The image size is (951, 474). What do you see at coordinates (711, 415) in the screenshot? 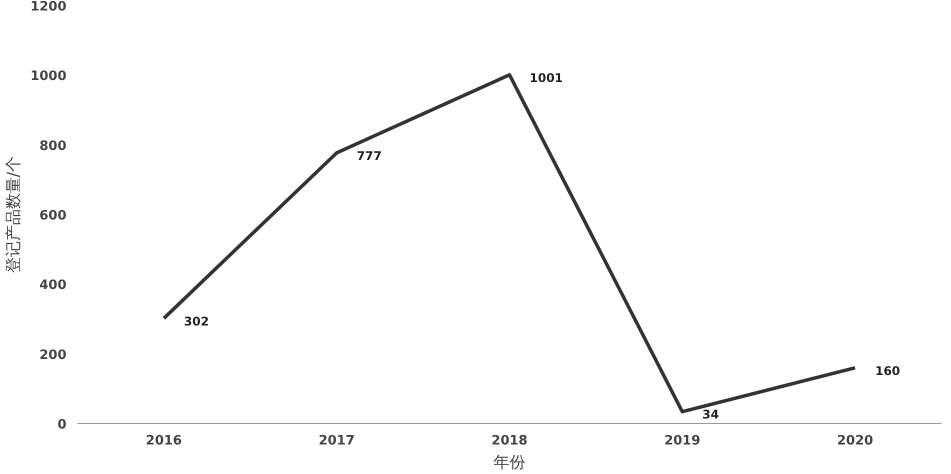
I see `data-label: 34` at bounding box center [711, 415].